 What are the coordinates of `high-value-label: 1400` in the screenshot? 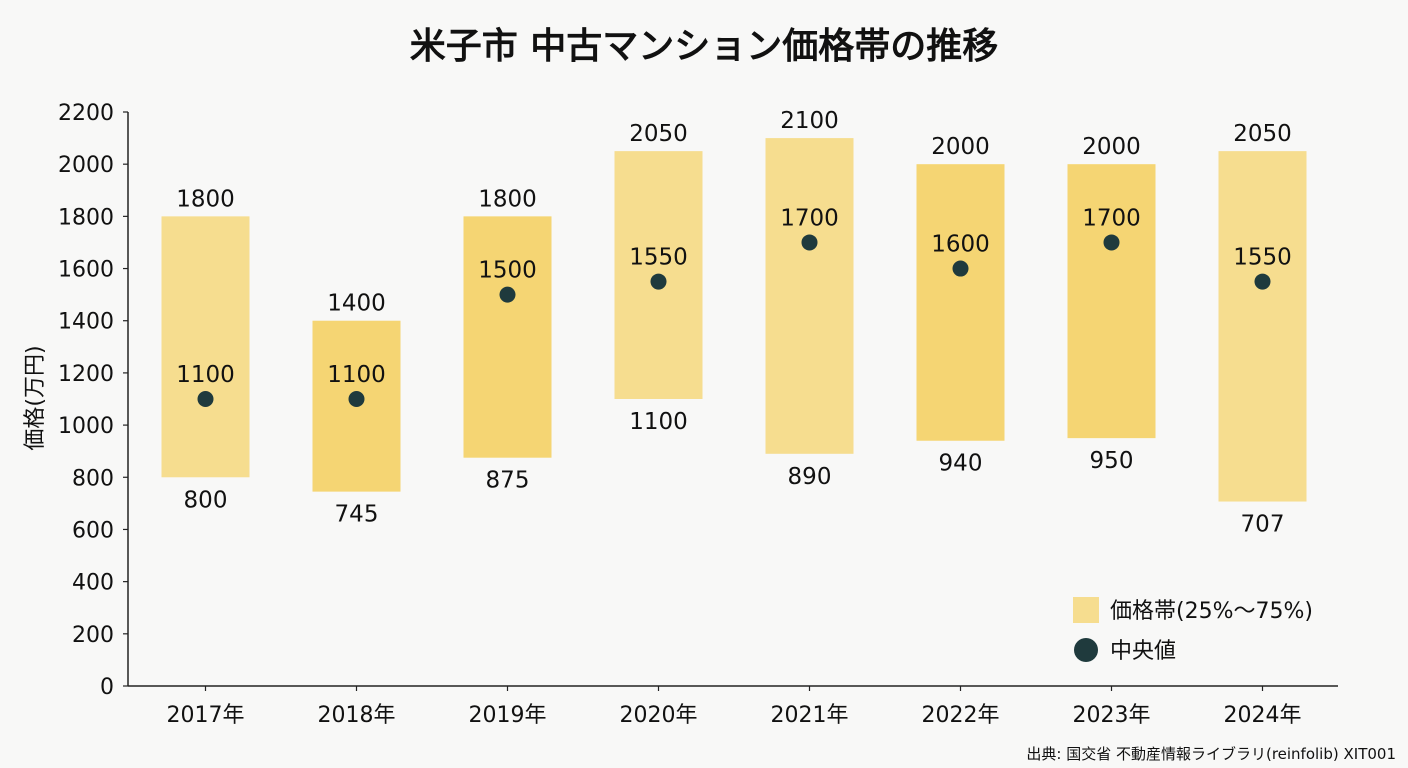 It's located at (356, 304).